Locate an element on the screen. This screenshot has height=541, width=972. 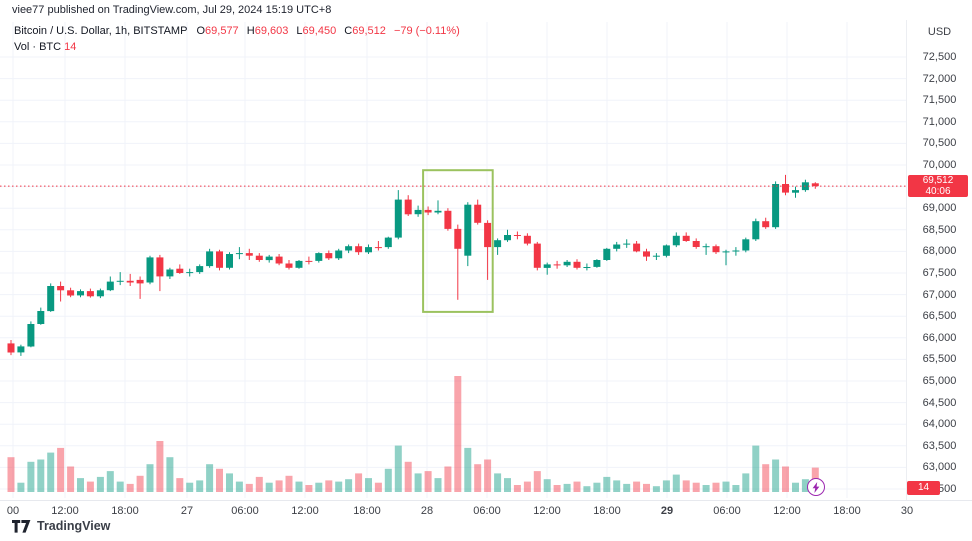
tradingview-brand-text: TradingView is located at coordinates (74, 526).